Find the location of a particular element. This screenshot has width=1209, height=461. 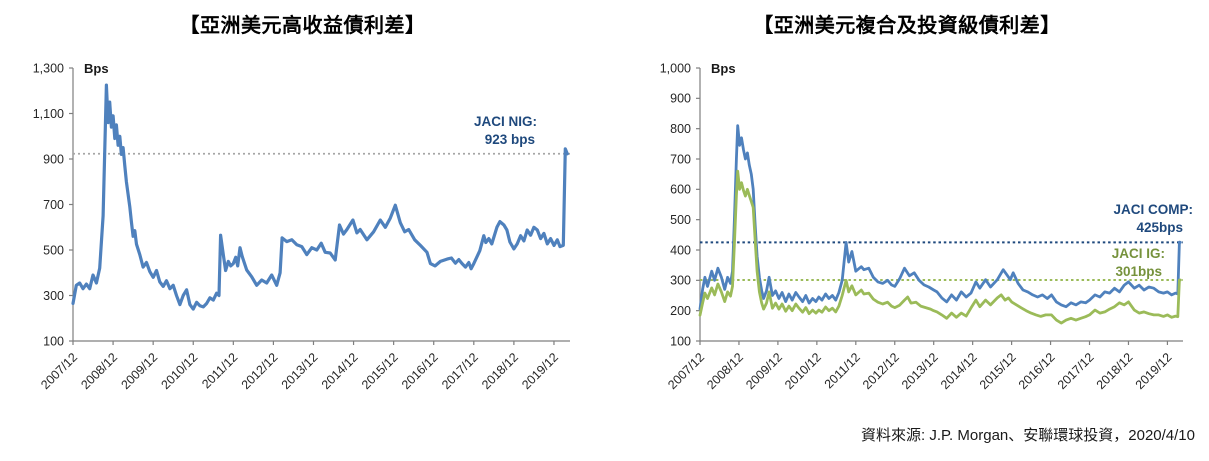

annotation-jaci-ig-label: JACI IG: is located at coordinates (1138, 253).